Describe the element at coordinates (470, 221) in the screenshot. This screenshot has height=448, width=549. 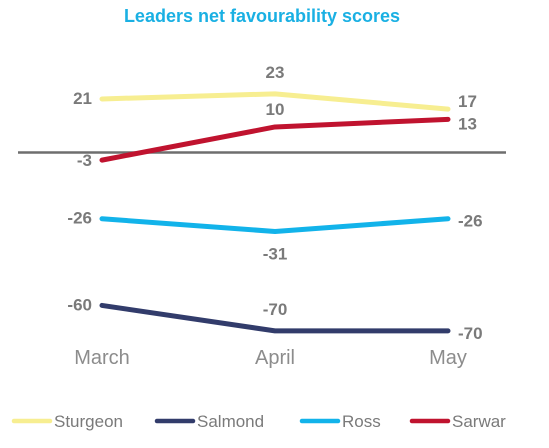
I see `data-label-ross-may: -26` at that location.